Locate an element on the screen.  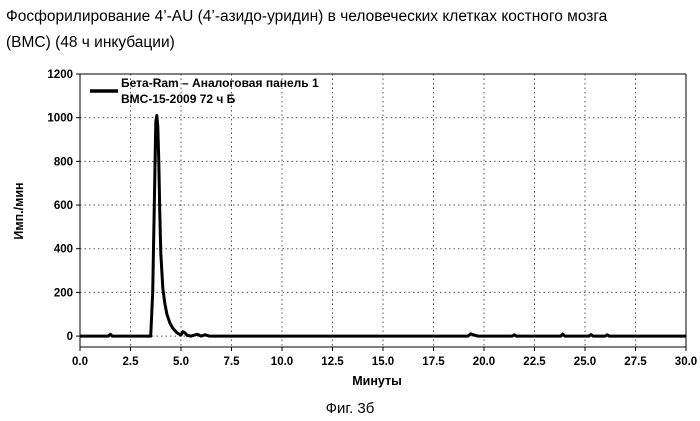
x-tick-label: 7.5 is located at coordinates (232, 362).